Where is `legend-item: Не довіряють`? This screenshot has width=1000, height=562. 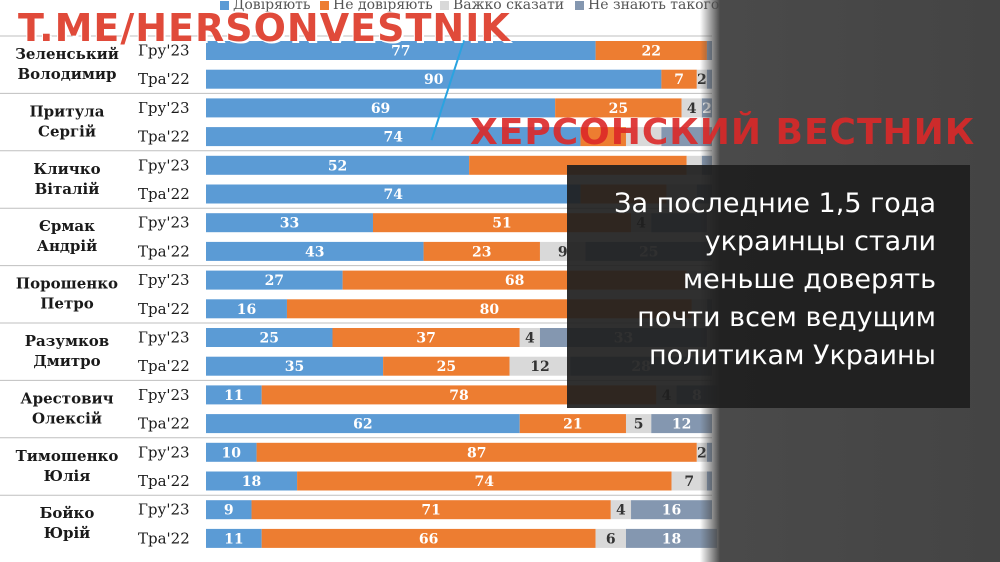
legend-item: Не довіряють is located at coordinates (376, 6).